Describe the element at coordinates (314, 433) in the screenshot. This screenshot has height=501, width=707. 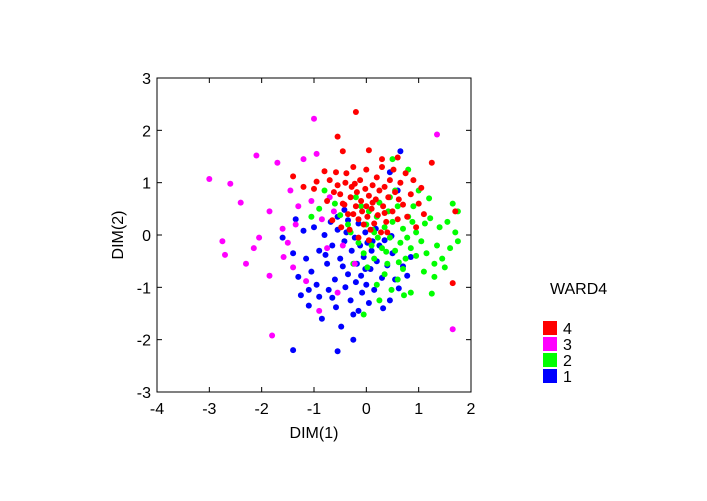
I see `x-axis-title: DIM(1)` at that location.